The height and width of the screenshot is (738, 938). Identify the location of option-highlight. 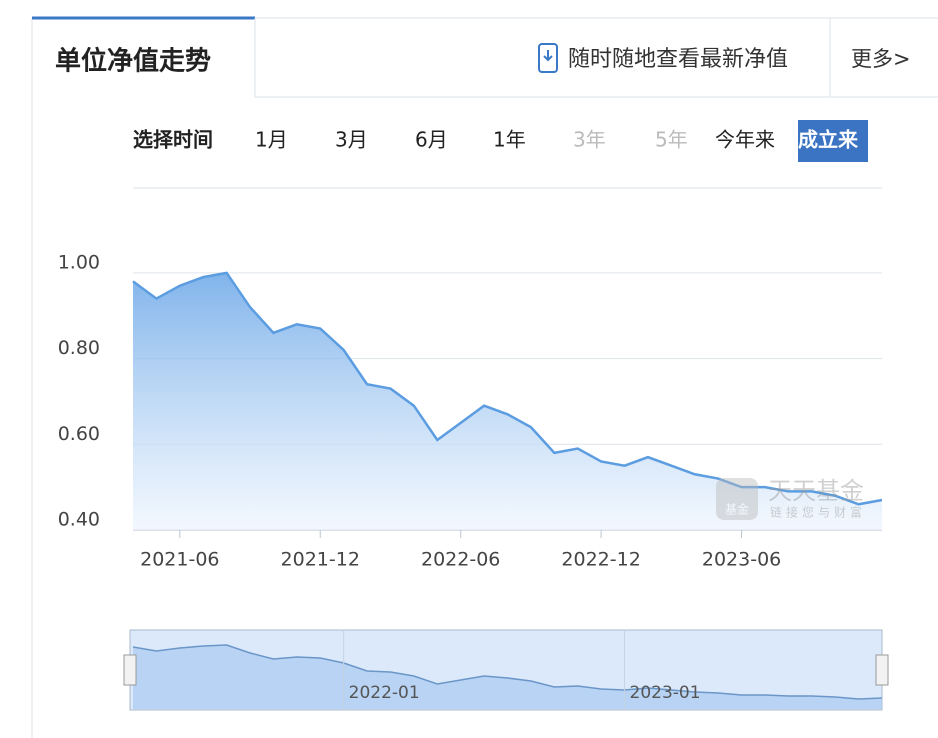
(833, 141).